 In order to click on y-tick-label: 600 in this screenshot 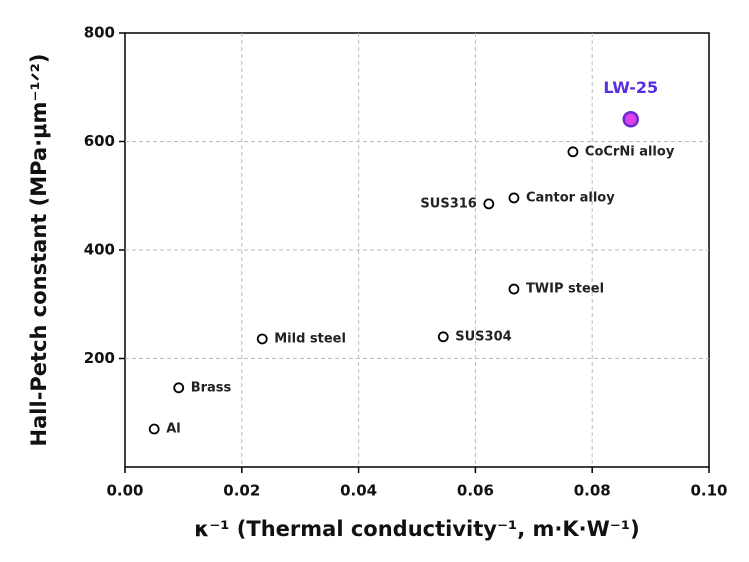, I will do `click(99, 141)`.